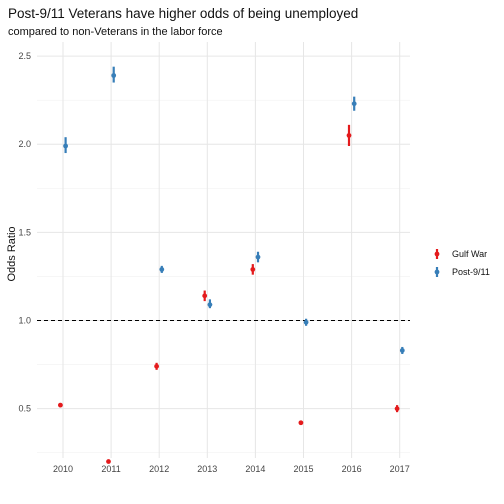 The height and width of the screenshot is (504, 504). I want to click on x-axis: 2010 2011 2012 2013 2014 2015 2016 2017, so click(231, 469).